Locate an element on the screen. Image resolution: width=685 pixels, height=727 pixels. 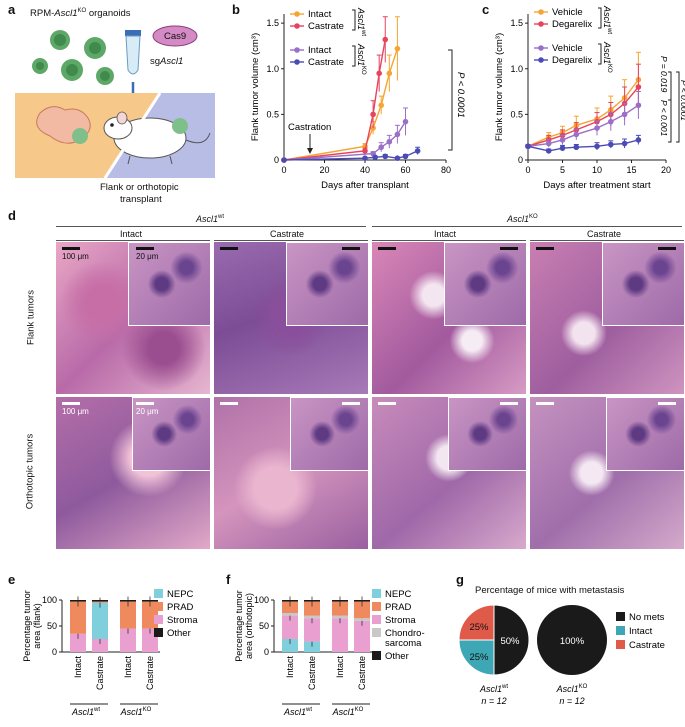
histology-col-3: Intact is located at coordinates (445, 234).